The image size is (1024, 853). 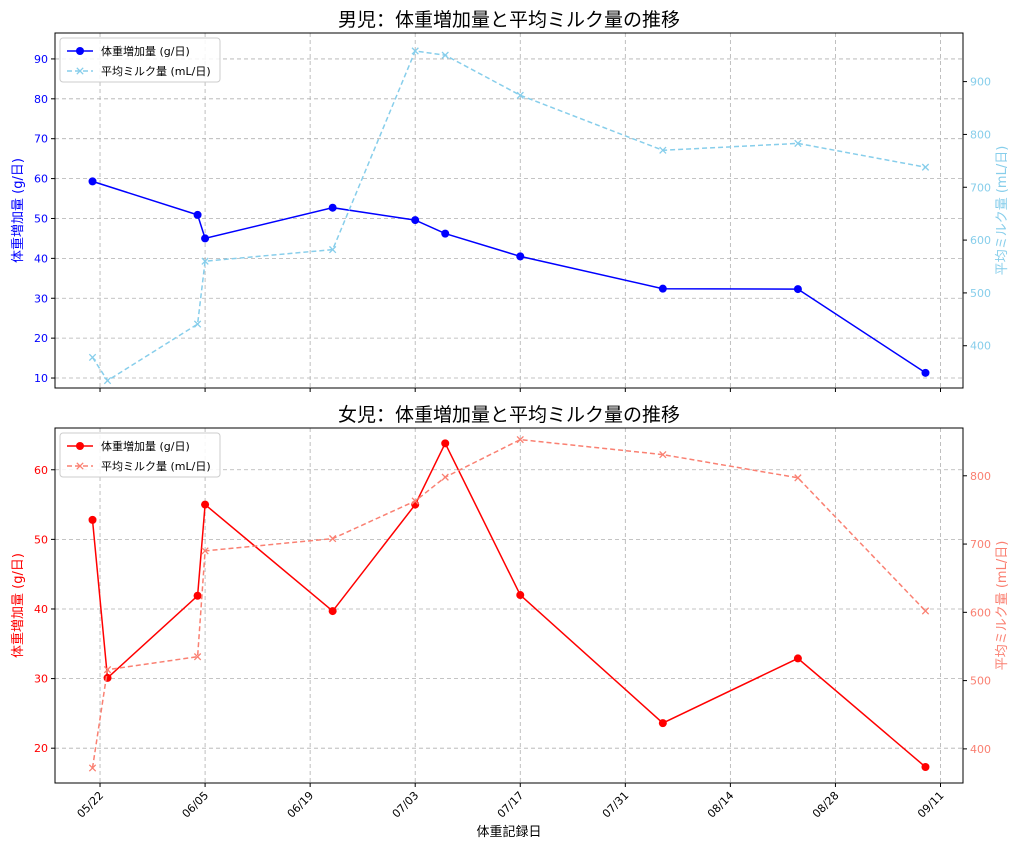 What do you see at coordinates (91, 805) in the screenshot?
I see `x-tick-label: 05/22` at bounding box center [91, 805].